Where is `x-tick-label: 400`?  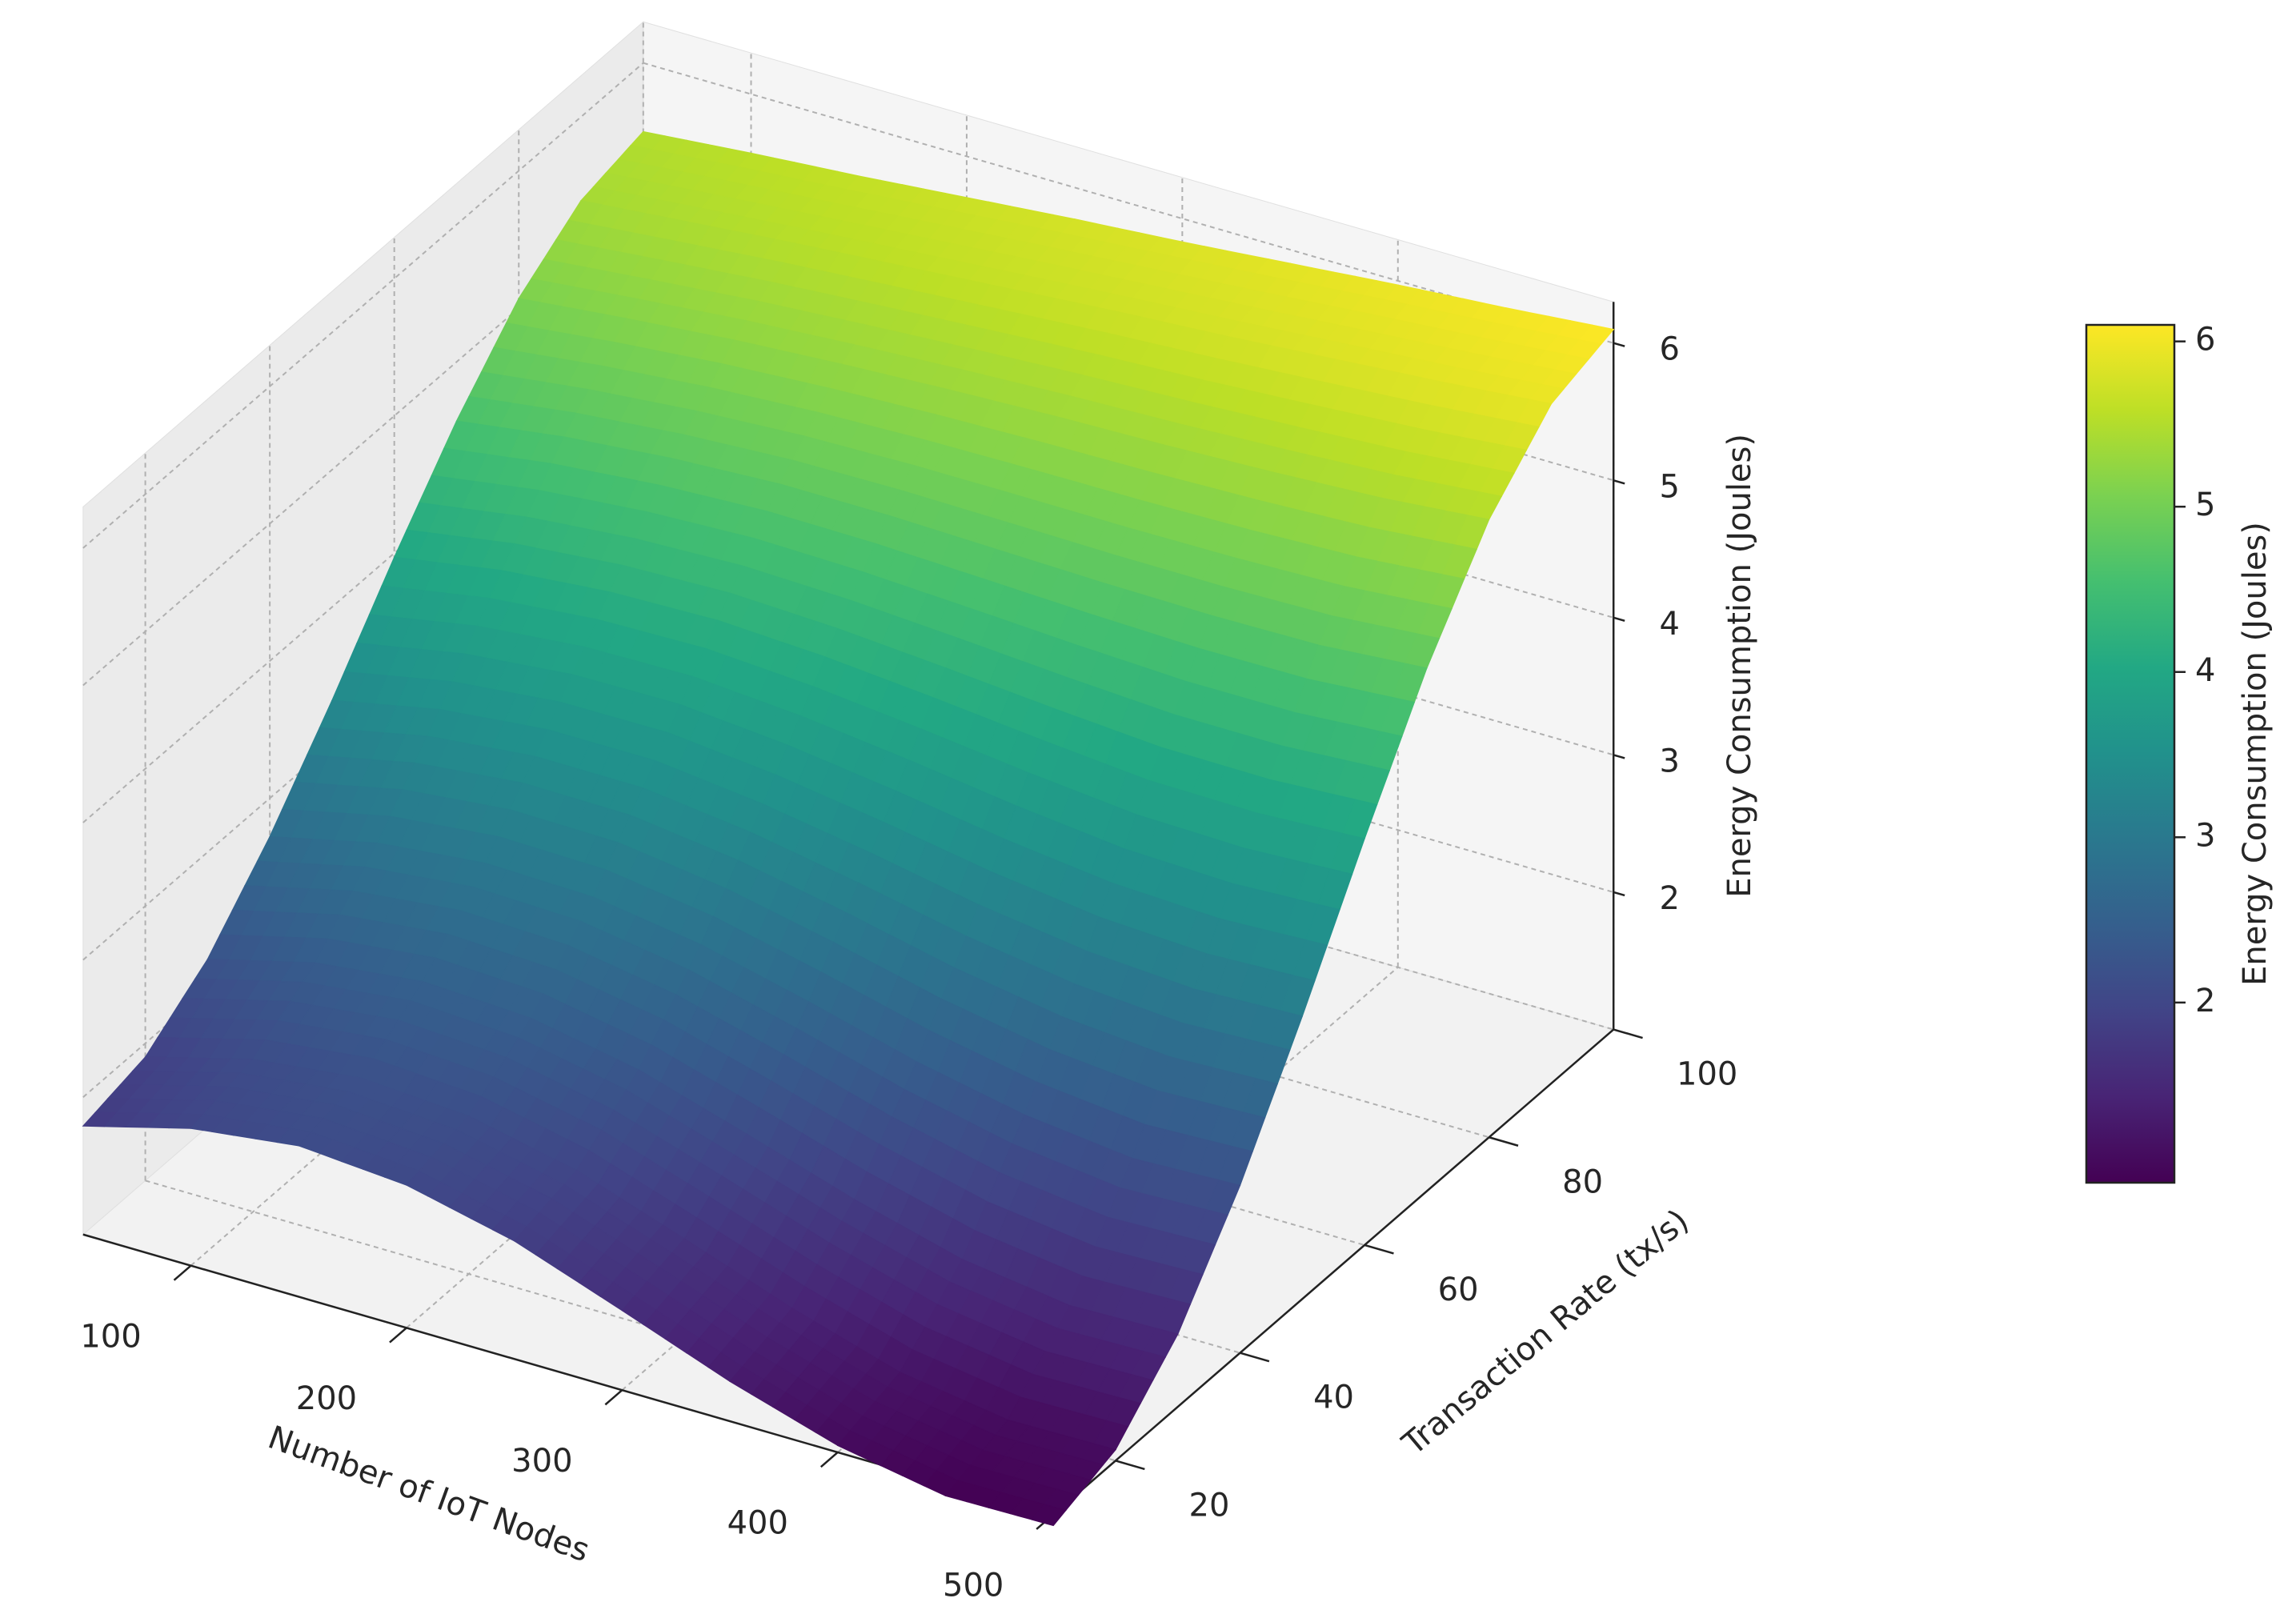 x-tick-label: 400 is located at coordinates (757, 1523).